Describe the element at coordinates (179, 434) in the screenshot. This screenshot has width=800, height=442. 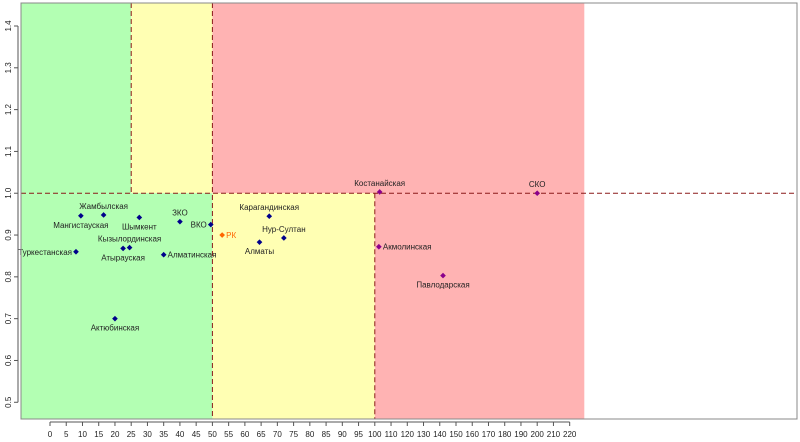
I see `x-tick-label: 40` at that location.